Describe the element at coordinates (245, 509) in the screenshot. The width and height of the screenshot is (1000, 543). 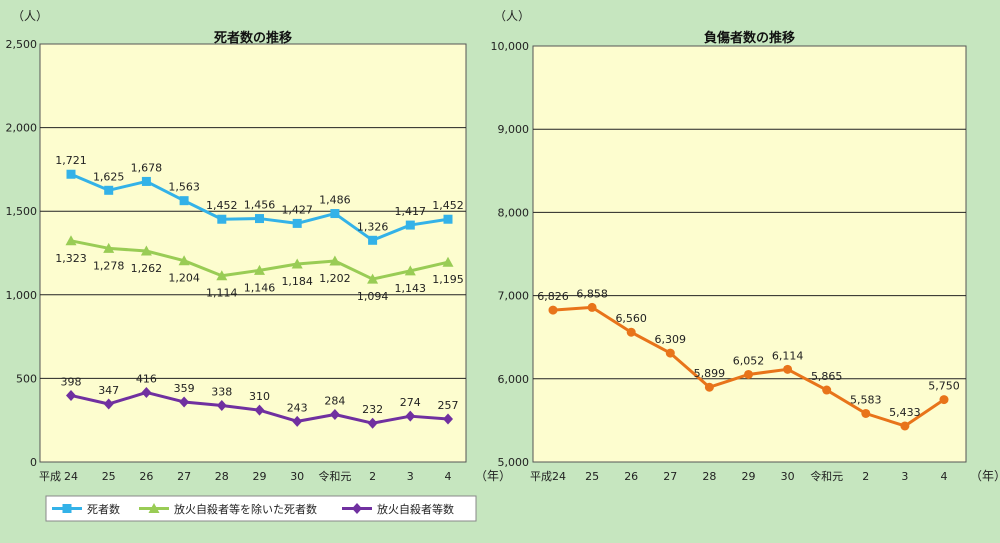
I see `legend-label: 放火自殺者等を除いた死者数` at that location.